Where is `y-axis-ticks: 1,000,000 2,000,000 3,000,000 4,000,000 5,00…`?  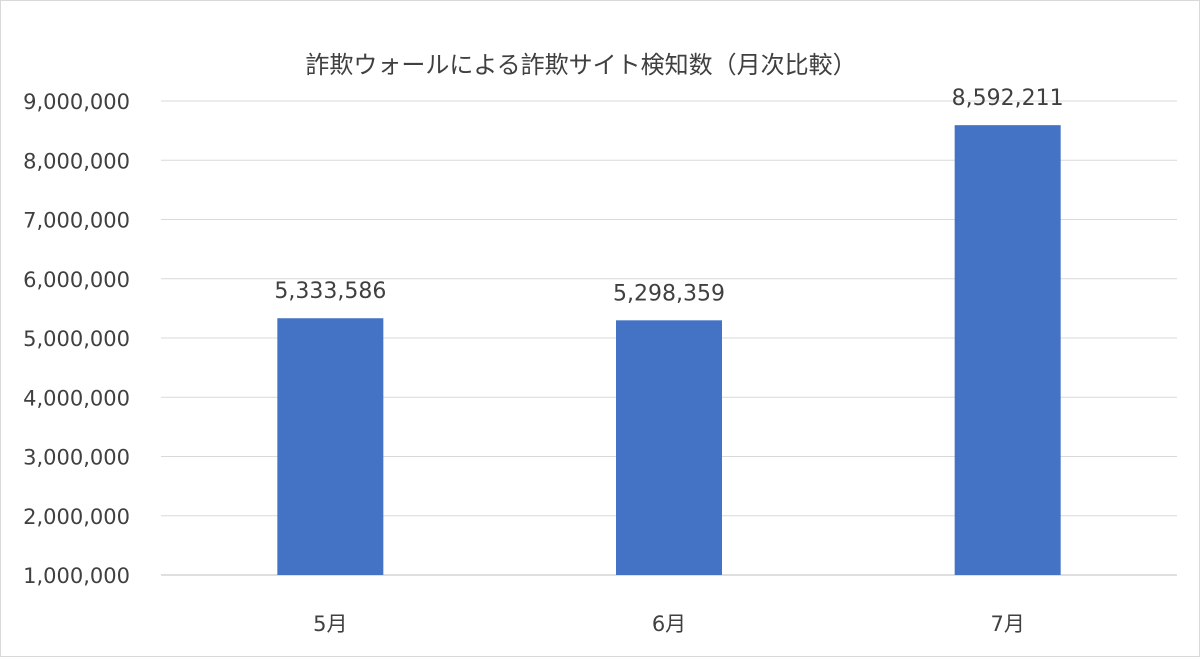
y-axis-ticks: 1,000,000 2,000,000 3,000,000 4,000,000 5,00… is located at coordinates (76, 339).